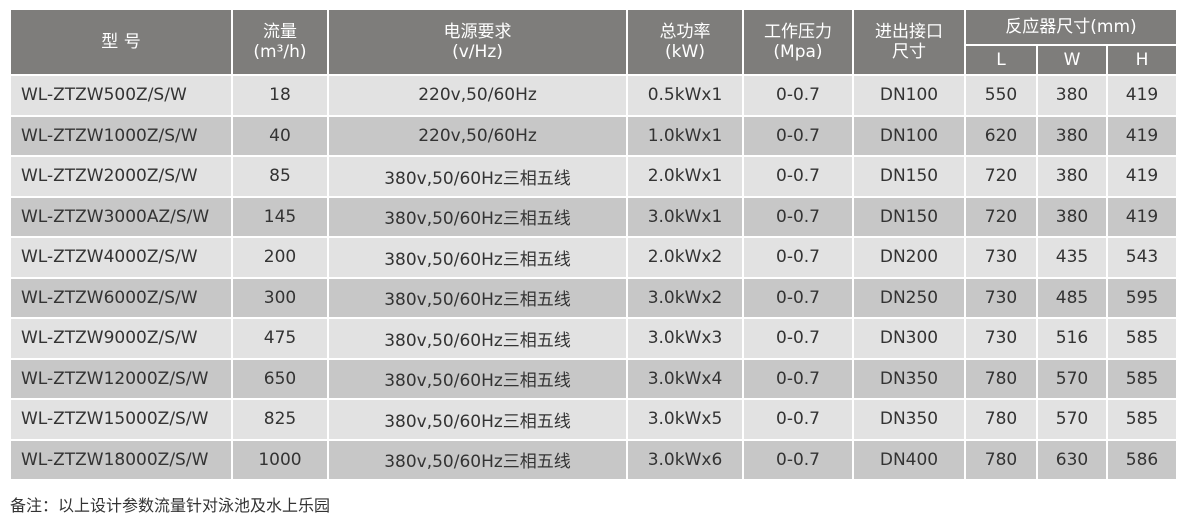  I want to click on cell-port: DN400, so click(909, 459).